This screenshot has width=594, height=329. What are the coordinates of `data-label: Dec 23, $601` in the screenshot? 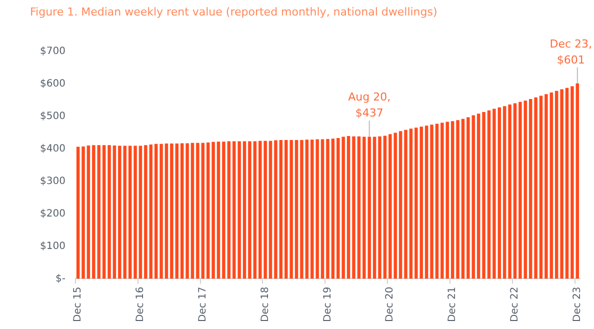 It's located at (571, 51).